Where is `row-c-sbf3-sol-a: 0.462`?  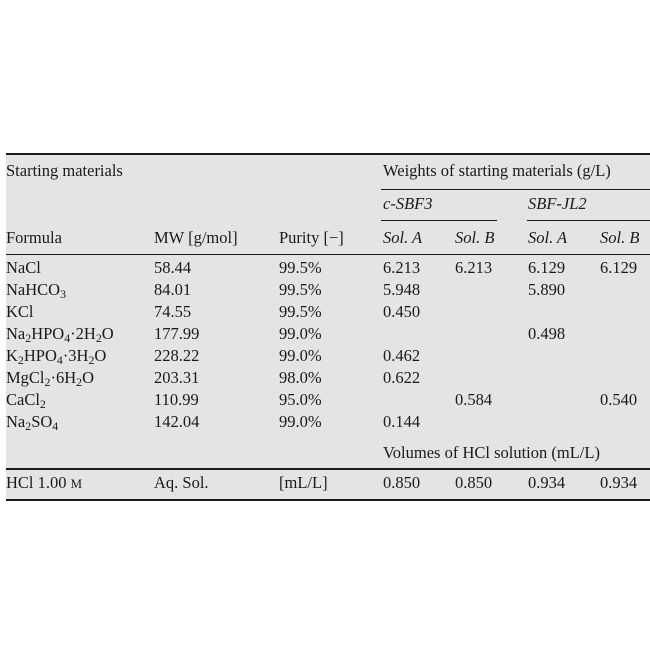 row-c-sbf3-sol-a: 0.462 is located at coordinates (402, 355).